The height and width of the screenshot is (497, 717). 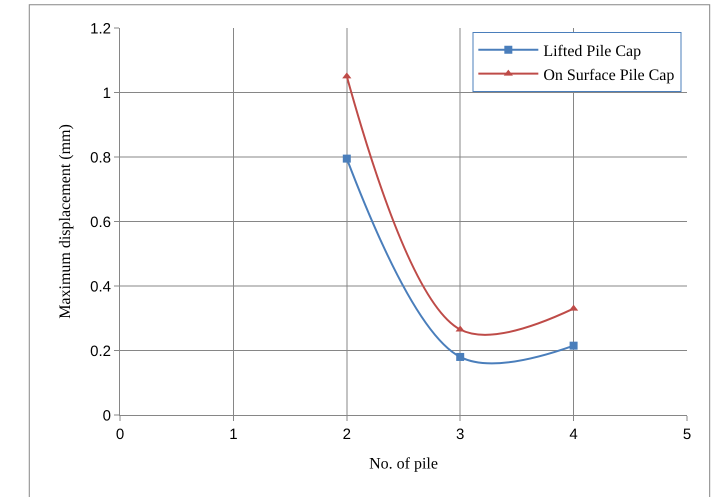 I want to click on x-tick-label: 1, so click(x=233, y=434).